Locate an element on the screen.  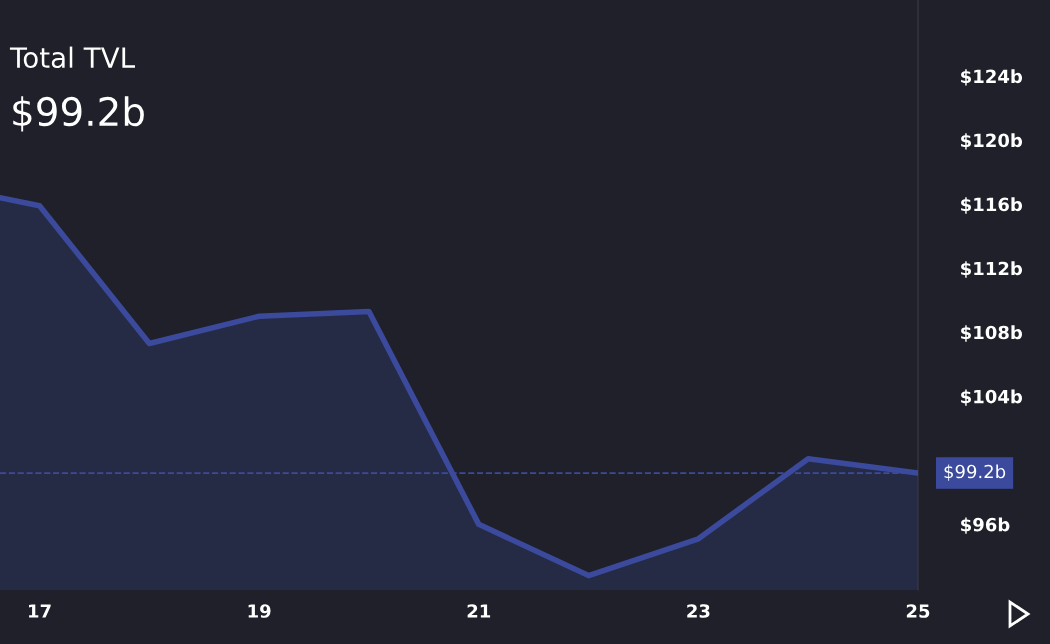
x-tick-label: 25 is located at coordinates (918, 611).